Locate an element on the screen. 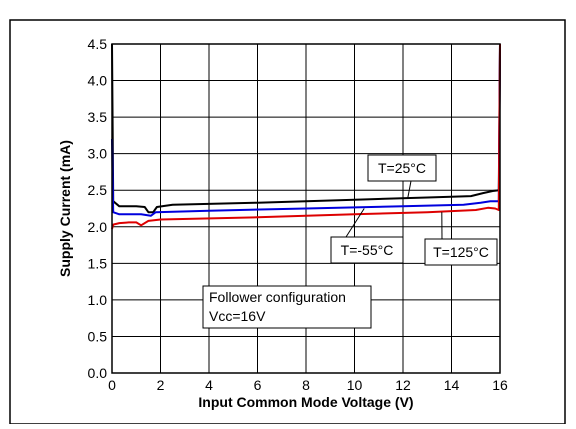  config-note-line2: Vcc=16V is located at coordinates (237, 316).